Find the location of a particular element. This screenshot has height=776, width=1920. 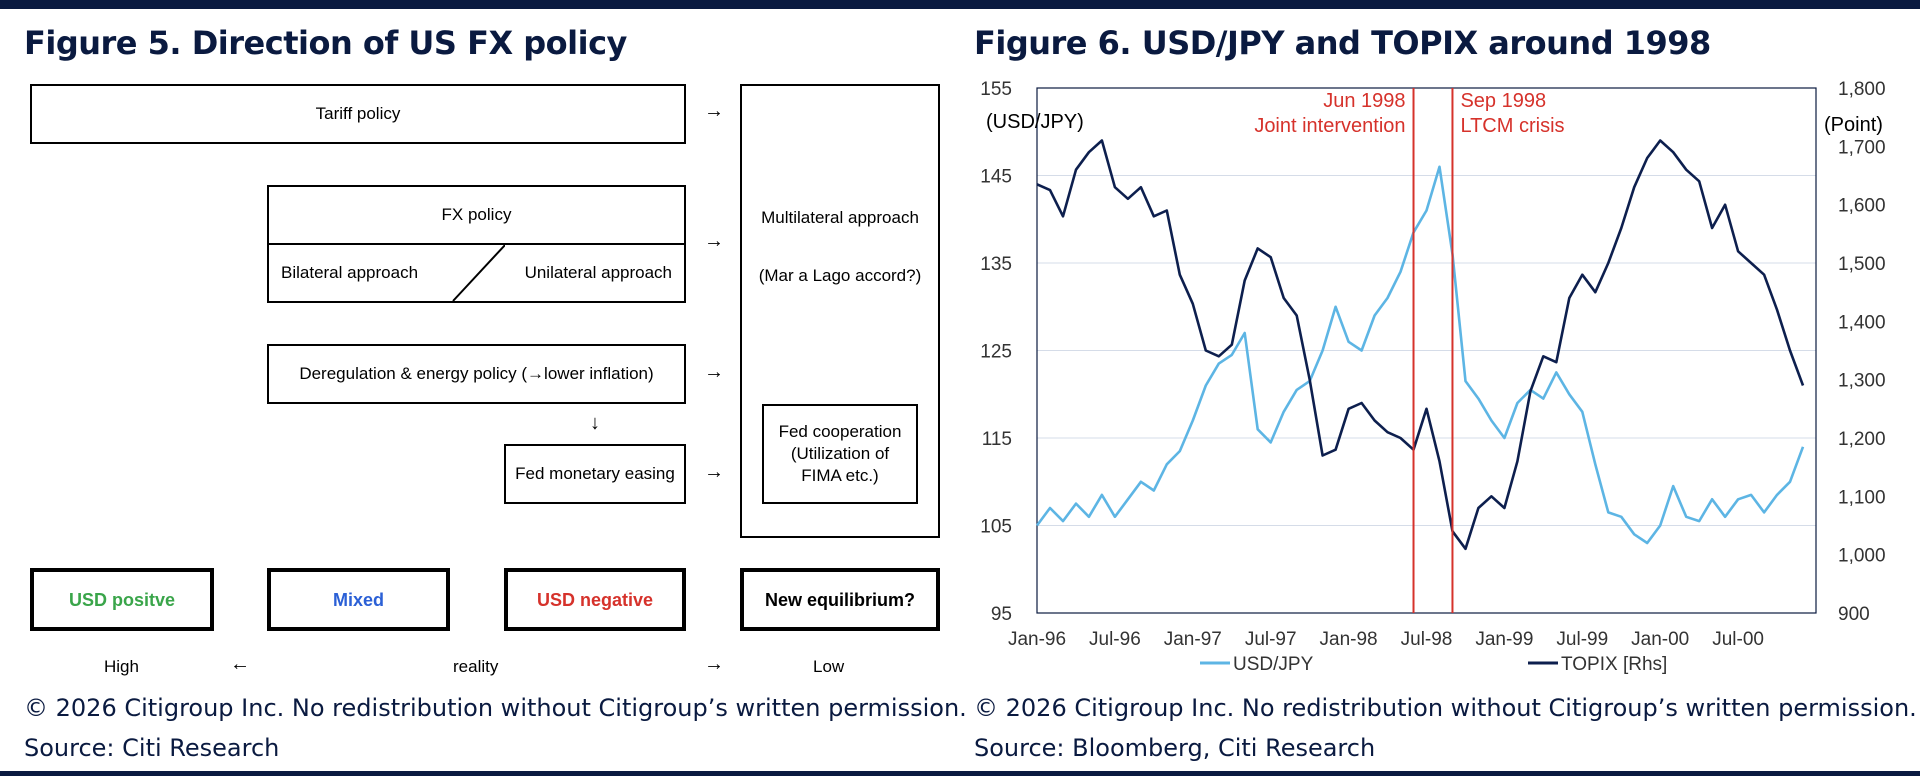

y-right-tick-label: 1,100 is located at coordinates (1862, 497).